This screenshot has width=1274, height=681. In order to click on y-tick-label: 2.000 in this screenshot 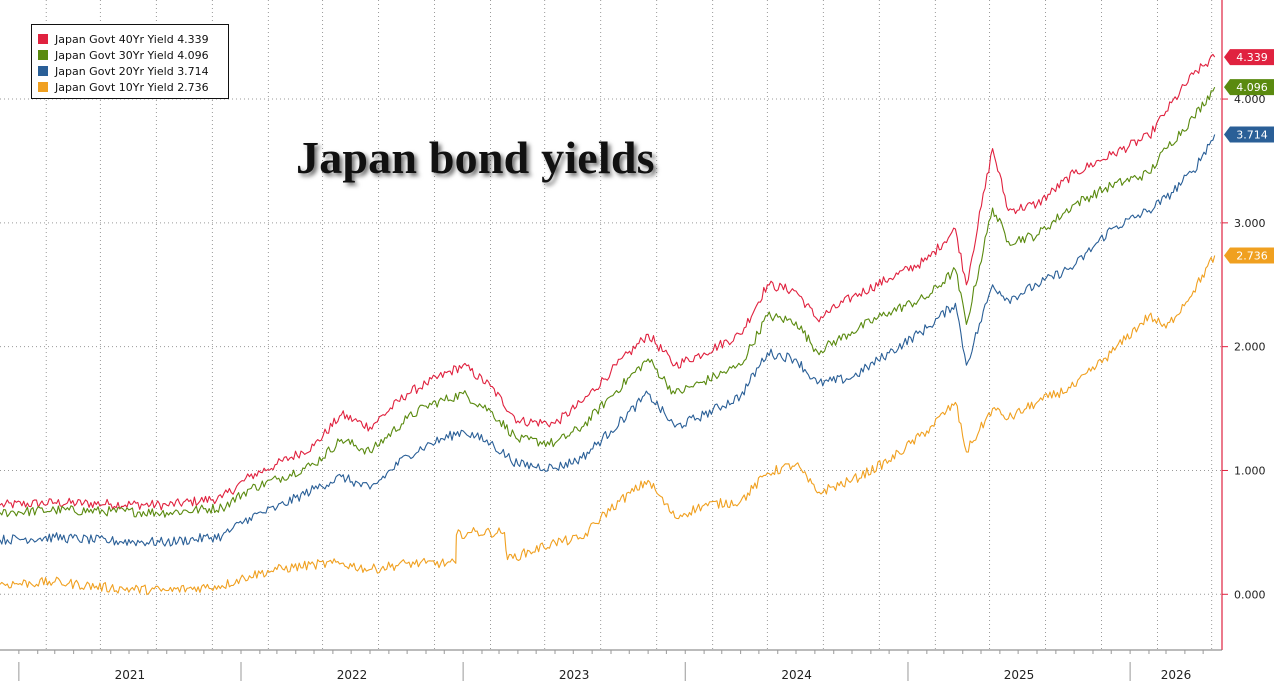, I will do `click(1250, 347)`.